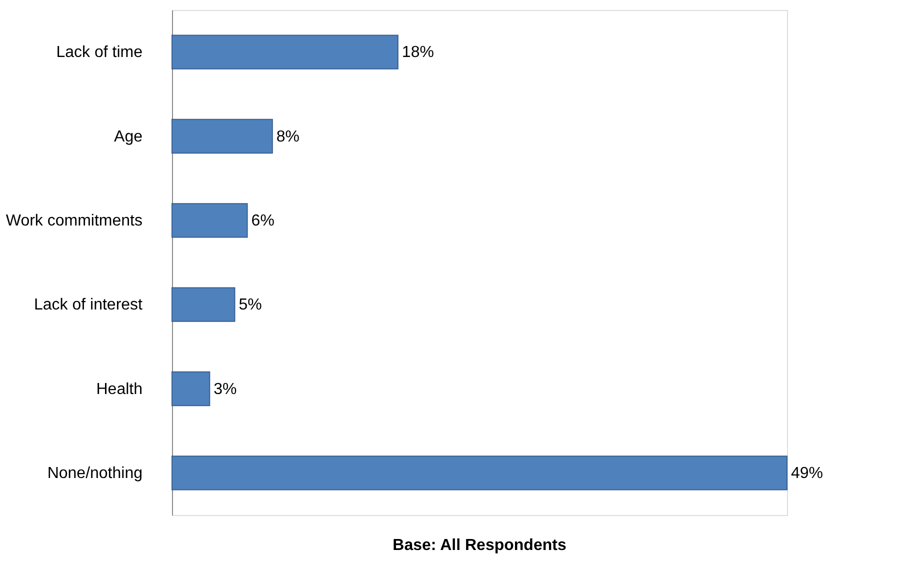 The width and height of the screenshot is (902, 585). I want to click on y-tick-label: Lack of interest, so click(89, 305).